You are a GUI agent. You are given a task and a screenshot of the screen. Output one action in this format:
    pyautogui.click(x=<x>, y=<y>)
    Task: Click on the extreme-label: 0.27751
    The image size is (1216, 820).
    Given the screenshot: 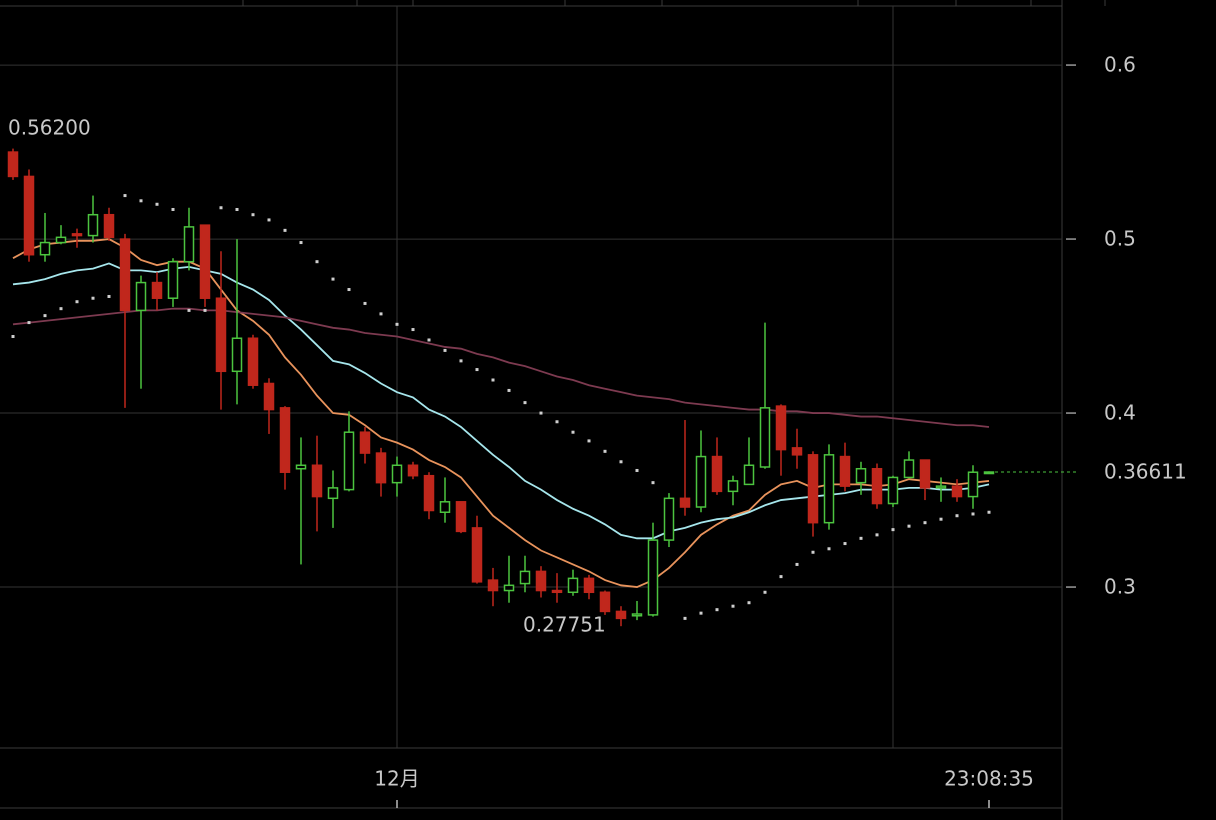 What is the action you would take?
    pyautogui.click(x=564, y=625)
    